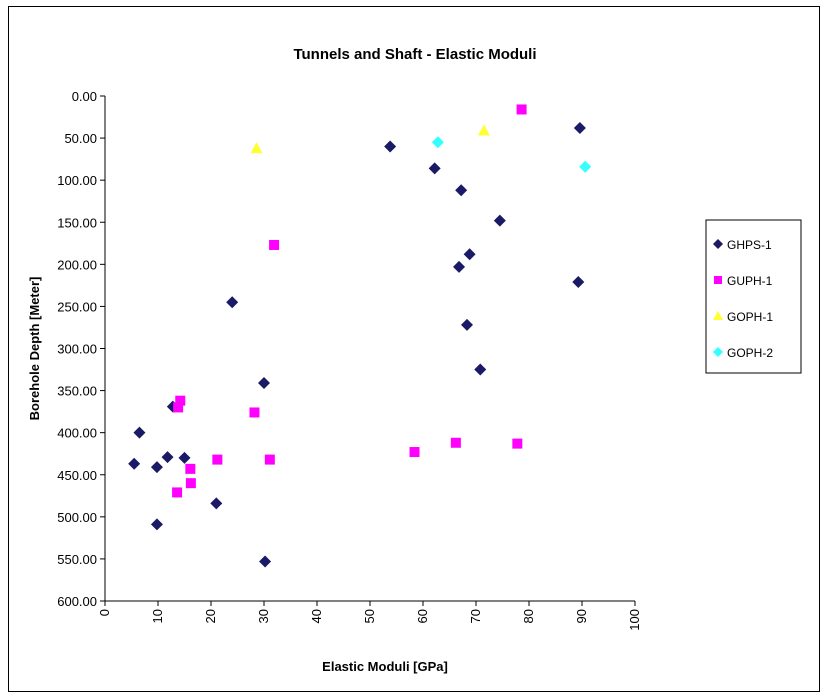  I want to click on x-tick-label: 40, so click(316, 616).